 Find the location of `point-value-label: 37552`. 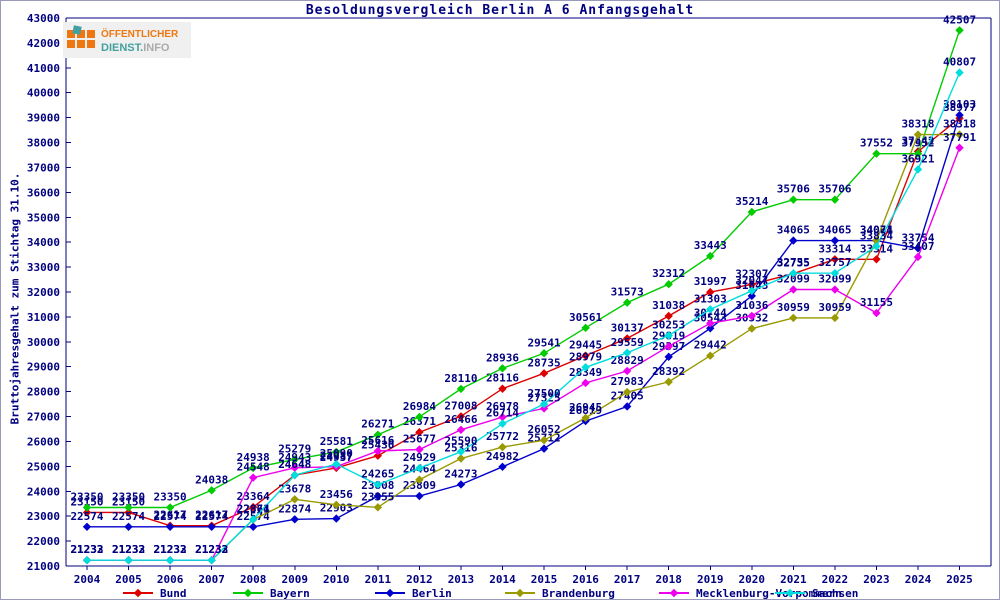

point-value-label: 37552 is located at coordinates (876, 143).